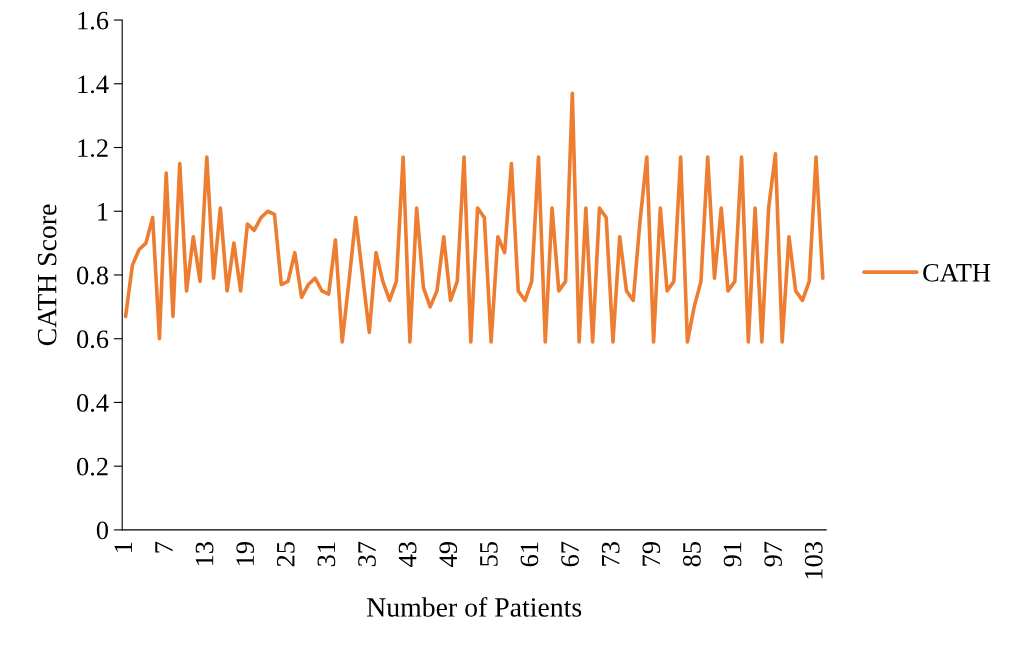  What do you see at coordinates (813, 560) in the screenshot?
I see `x-tick-label: 103` at bounding box center [813, 560].